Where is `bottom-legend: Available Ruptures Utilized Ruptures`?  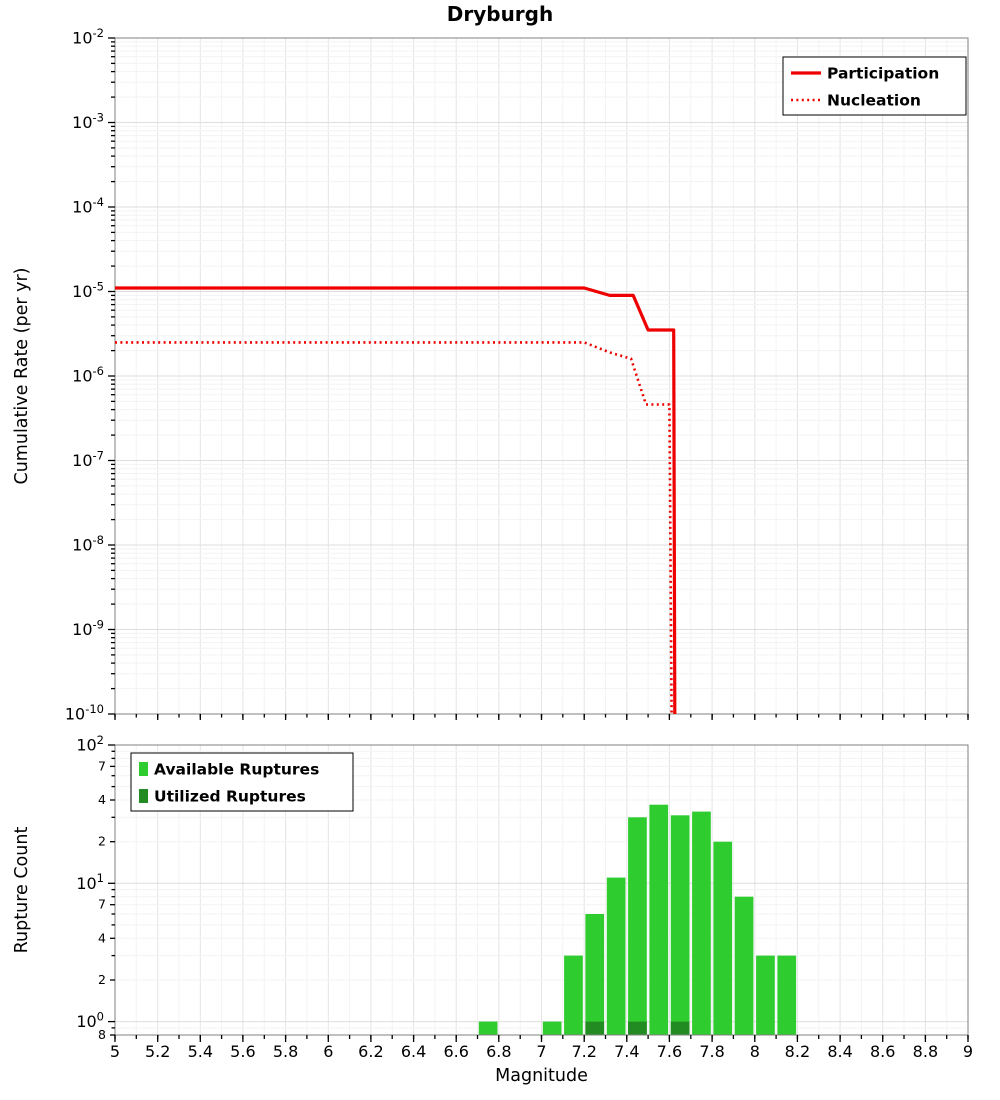
bottom-legend: Available Ruptures Utilized Ruptures is located at coordinates (242, 782).